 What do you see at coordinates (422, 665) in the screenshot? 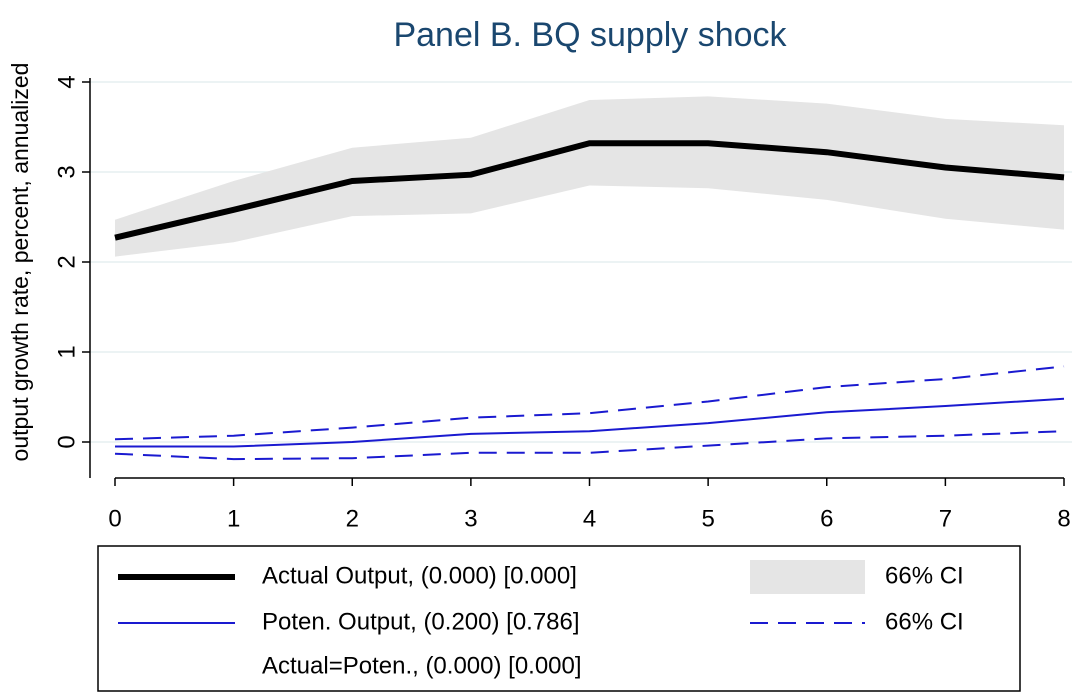
I see `legend-note: Actual=Poten., (0.000) [0.000]` at bounding box center [422, 665].